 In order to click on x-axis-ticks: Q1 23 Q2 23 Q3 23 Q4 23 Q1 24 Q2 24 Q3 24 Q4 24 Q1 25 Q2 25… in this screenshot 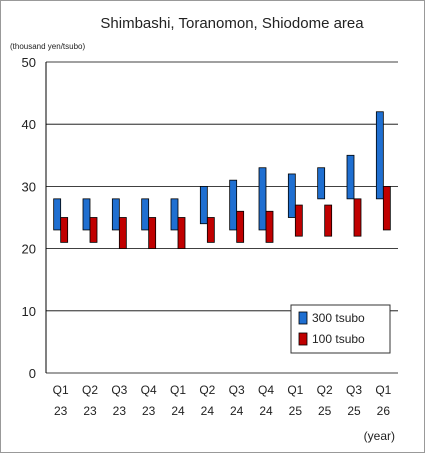, I will do `click(222, 400)`.